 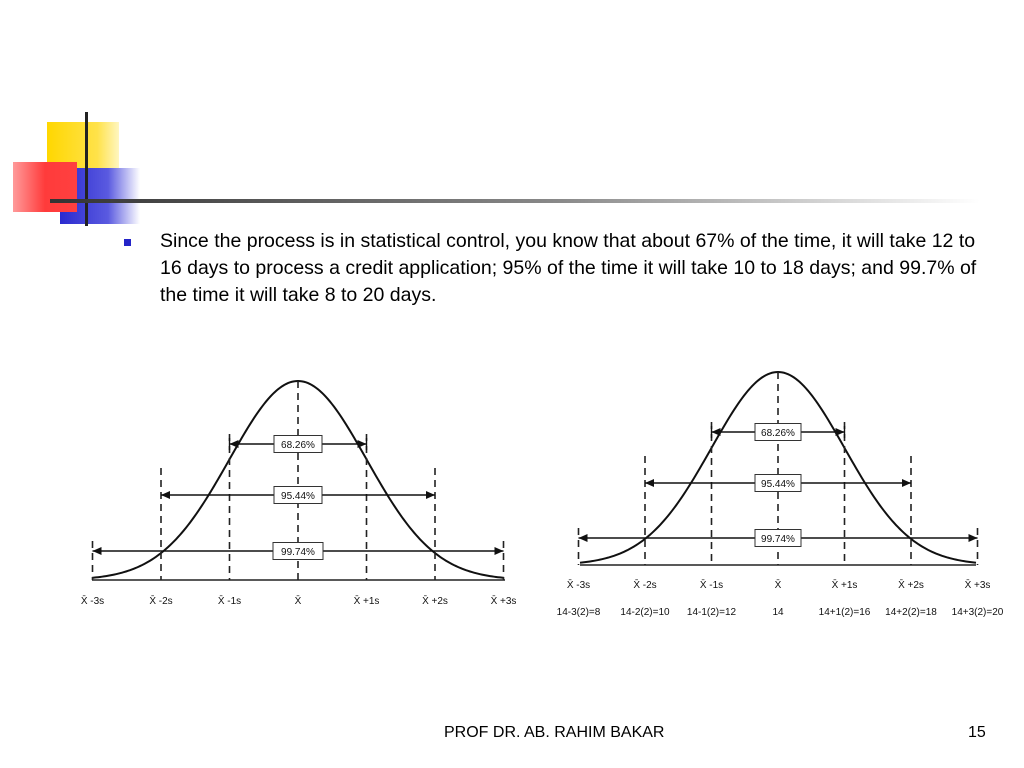 What do you see at coordinates (911, 584) in the screenshot?
I see `right-axis-label-5: X̄ +2s` at bounding box center [911, 584].